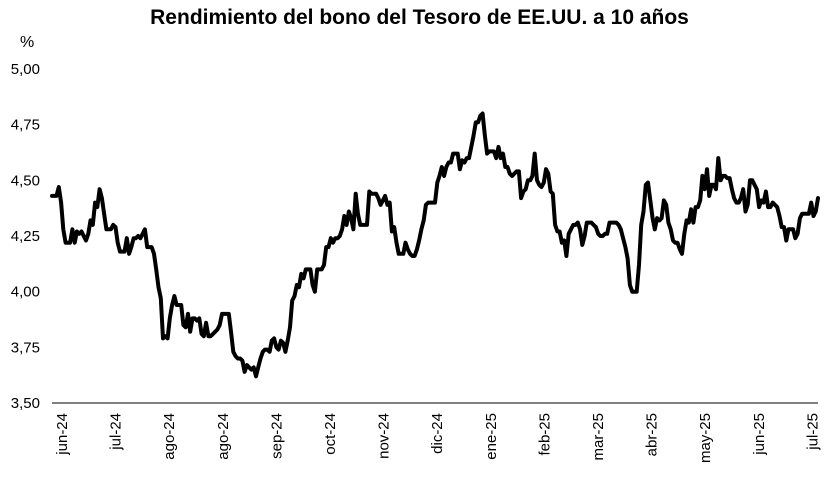  Describe the element at coordinates (330, 434) in the screenshot. I see `x-tick-label: oct-24` at that location.